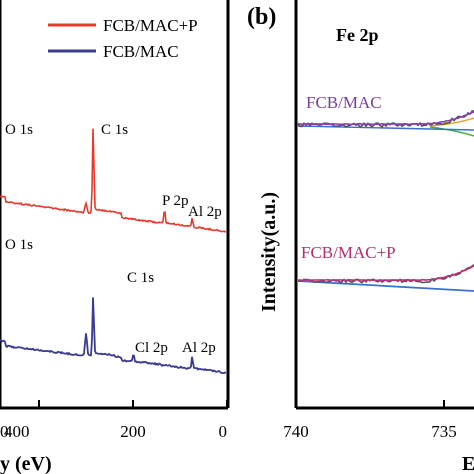  Describe the element at coordinates (451, 131) in the screenshot. I see `fit-component-2-fcb-mac` at that location.